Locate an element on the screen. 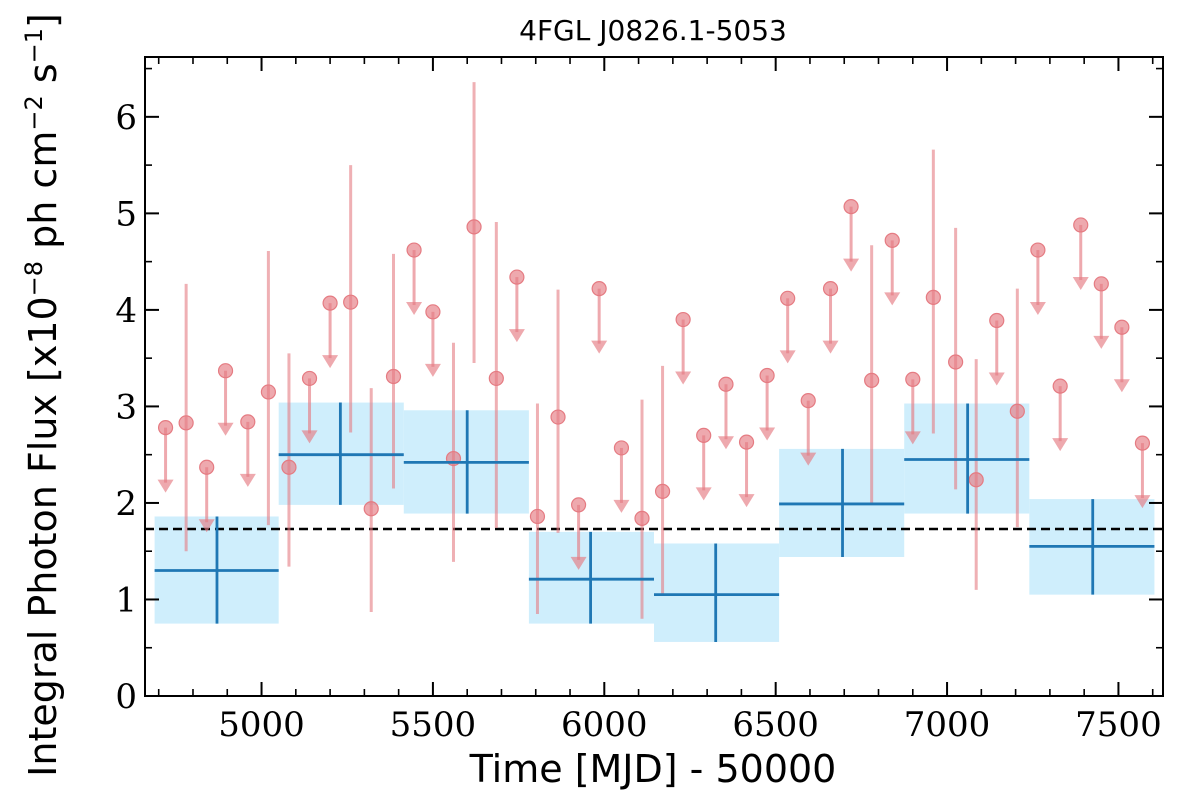 Image resolution: width=1200 pixels, height=800 pixels. y-axis-title-mid: ph cm is located at coordinates (43, 196).